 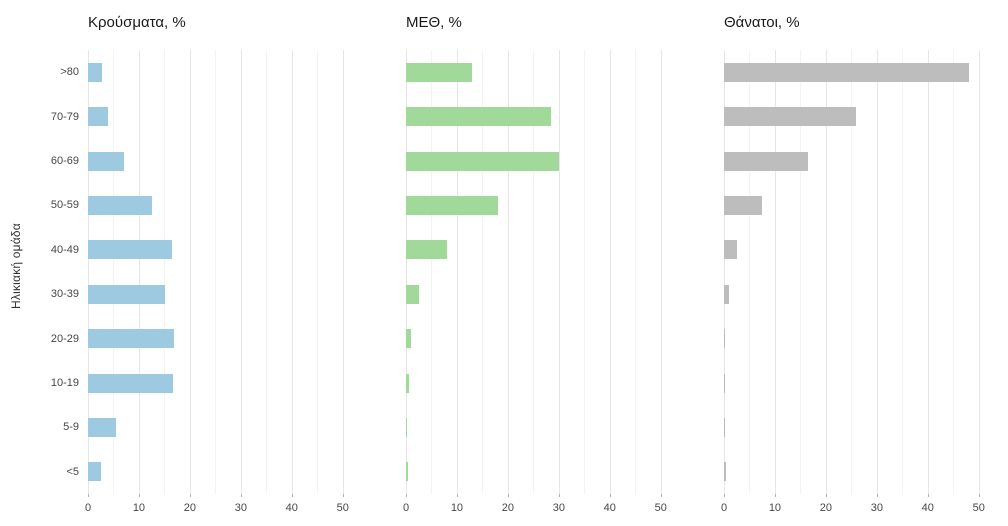 What do you see at coordinates (64, 383) in the screenshot?
I see `y-category-label: 10-19` at bounding box center [64, 383].